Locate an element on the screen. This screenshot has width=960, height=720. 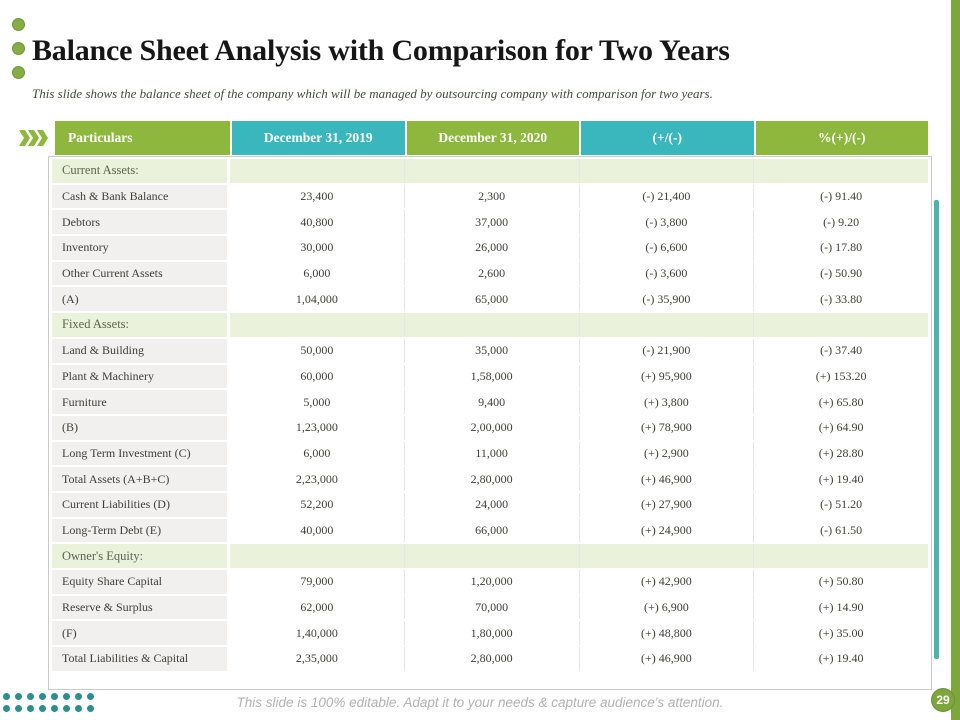
cell-value: 5,000 is located at coordinates (317, 402).